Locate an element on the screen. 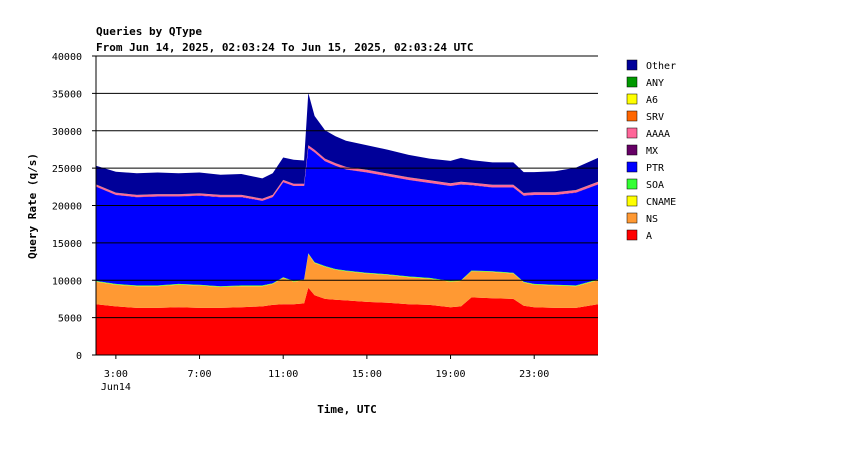 This screenshot has height=450, width=850. x-tick-label: 15:00 is located at coordinates (367, 374).